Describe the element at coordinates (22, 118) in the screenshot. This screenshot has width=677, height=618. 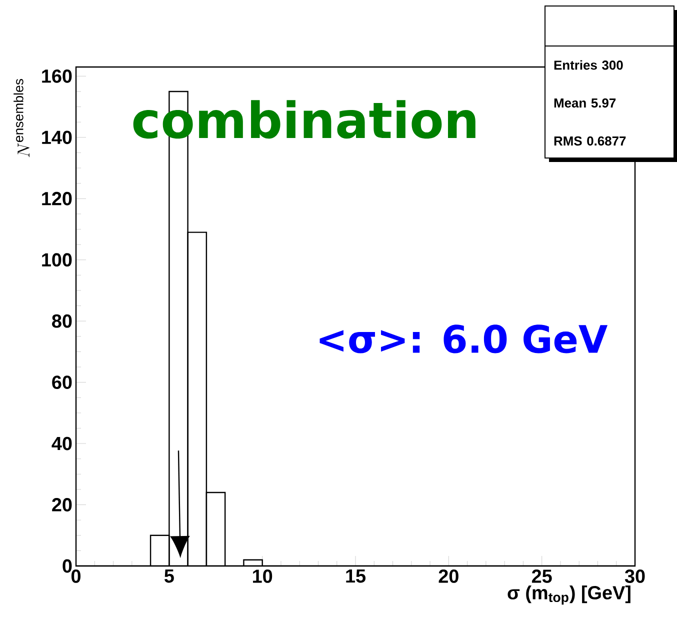
I see `y-axis-title: $N^{\mathrm{ensembles}}$` at that location.